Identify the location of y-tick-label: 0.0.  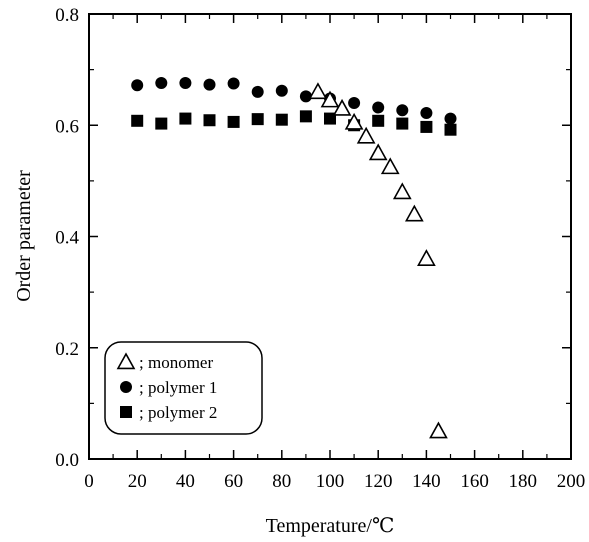
(67, 460).